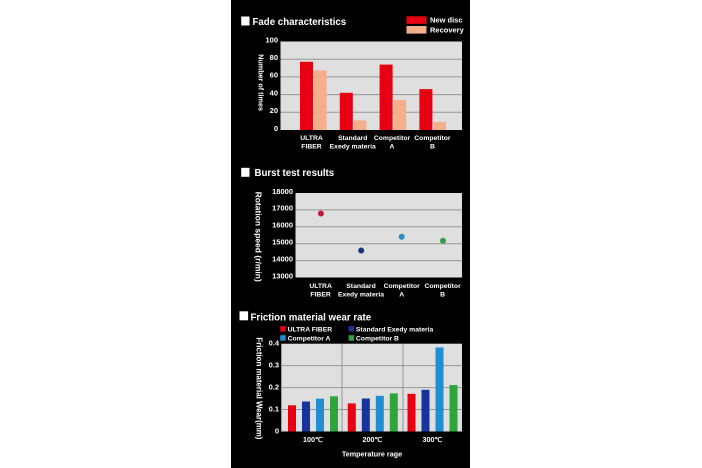 The image size is (702, 468). Describe the element at coordinates (377, 338) in the screenshot. I see `svg-text: Competitor B` at that location.